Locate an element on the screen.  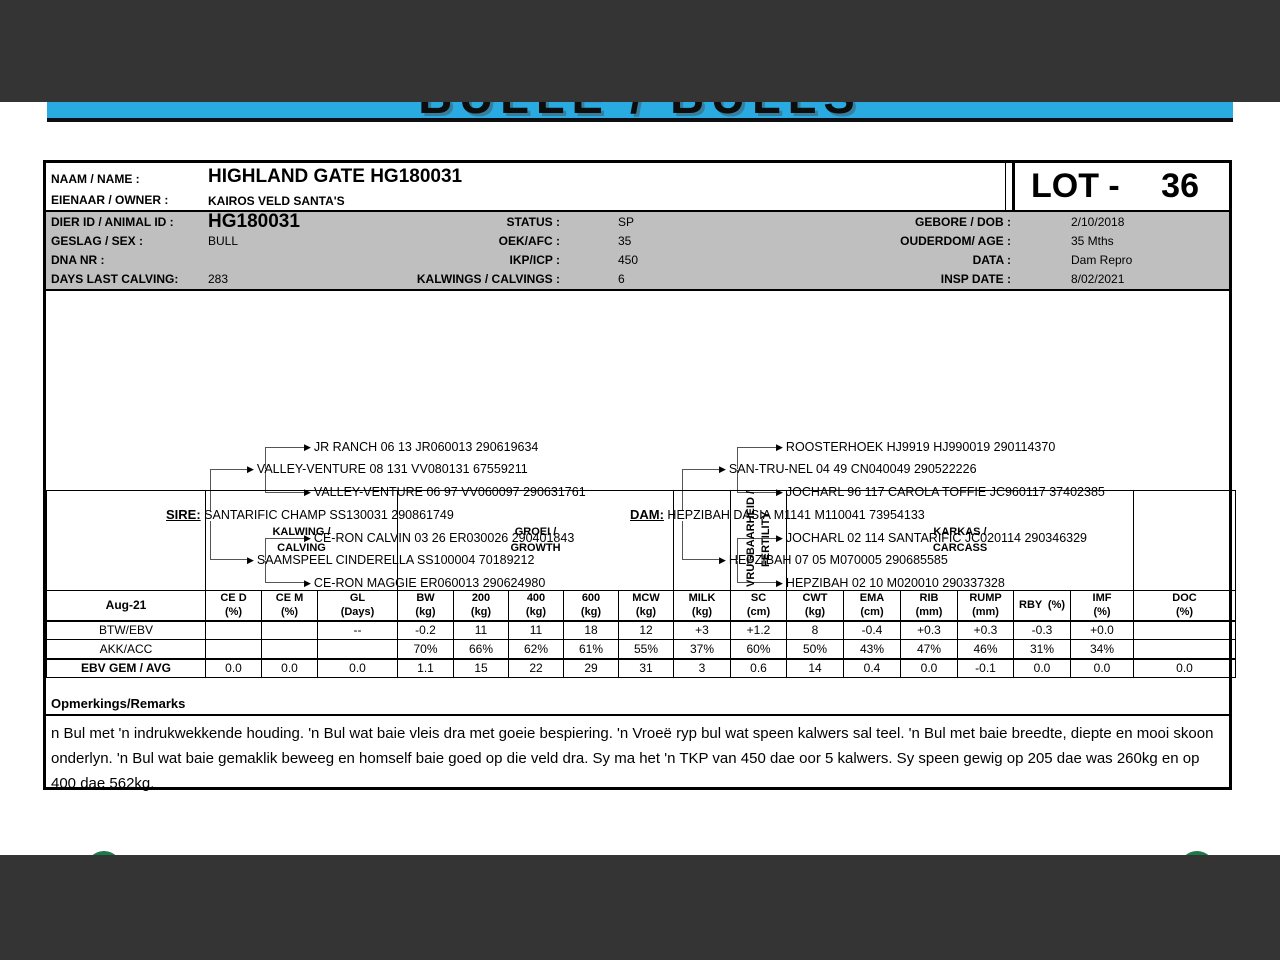
viewer-bottom-bar is located at coordinates (640, 907).